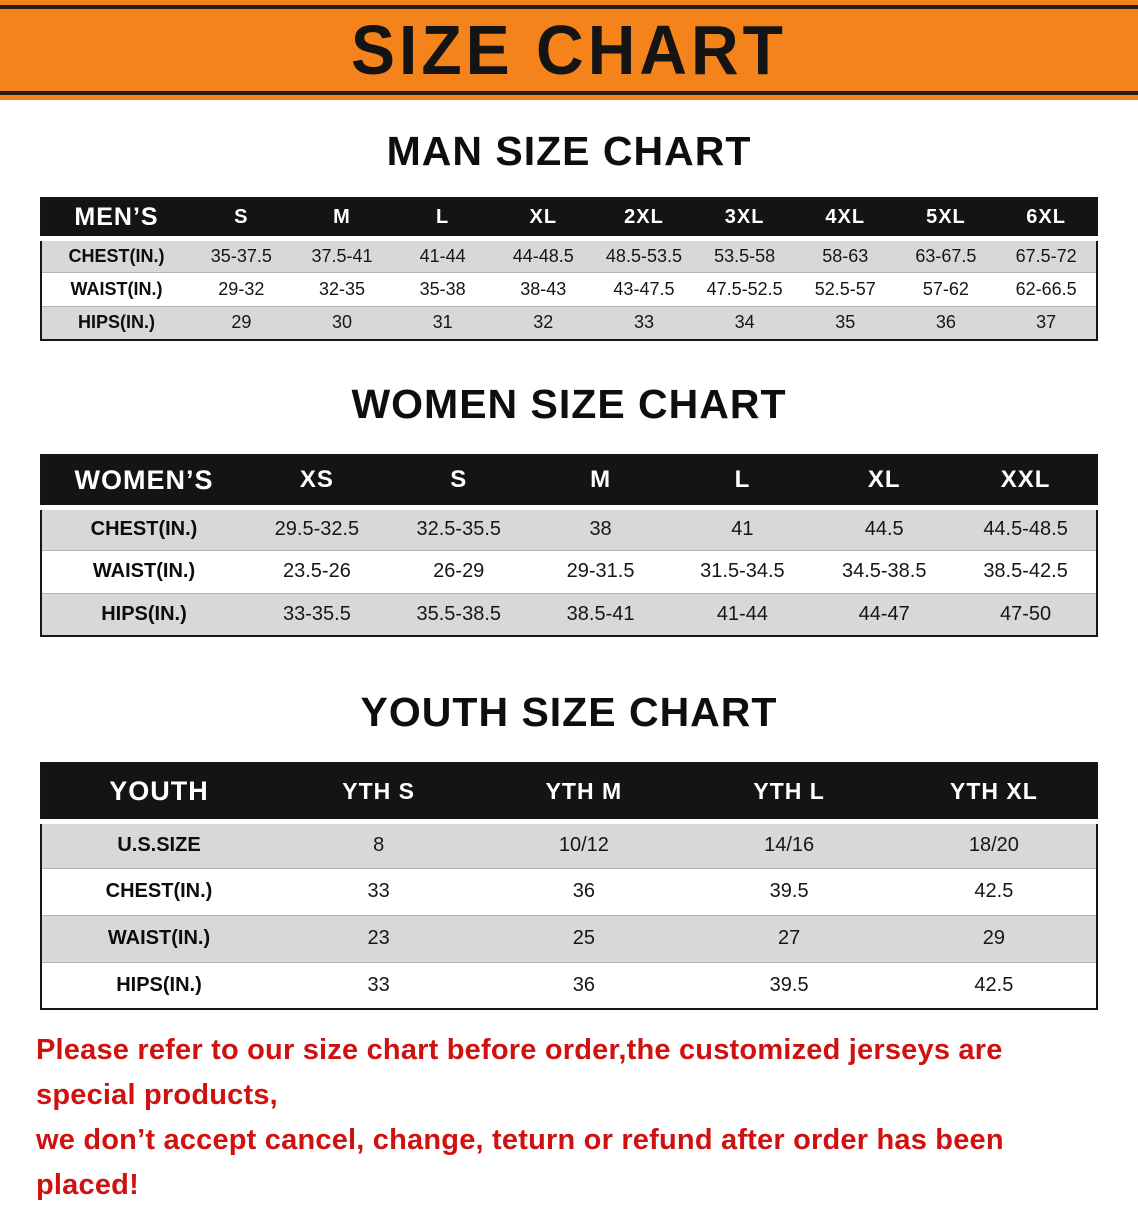  Describe the element at coordinates (316, 613) in the screenshot. I see `size-value-cell: 33-35.5` at that location.